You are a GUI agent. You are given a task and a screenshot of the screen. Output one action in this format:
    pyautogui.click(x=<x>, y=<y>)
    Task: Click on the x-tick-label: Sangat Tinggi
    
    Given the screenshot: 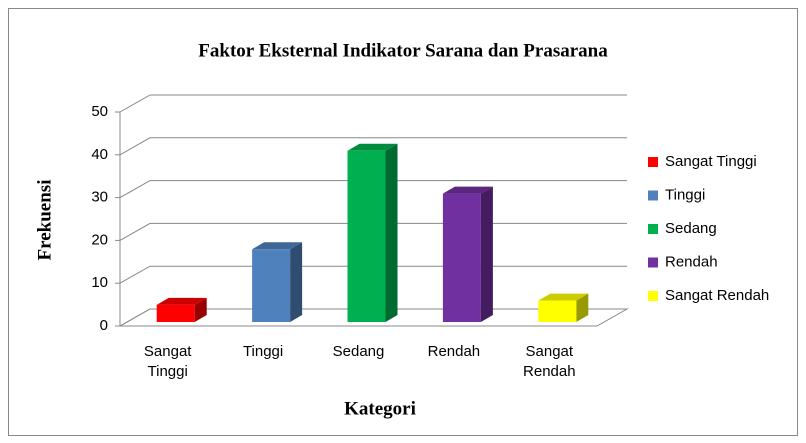 What is the action you would take?
    pyautogui.click(x=167, y=361)
    